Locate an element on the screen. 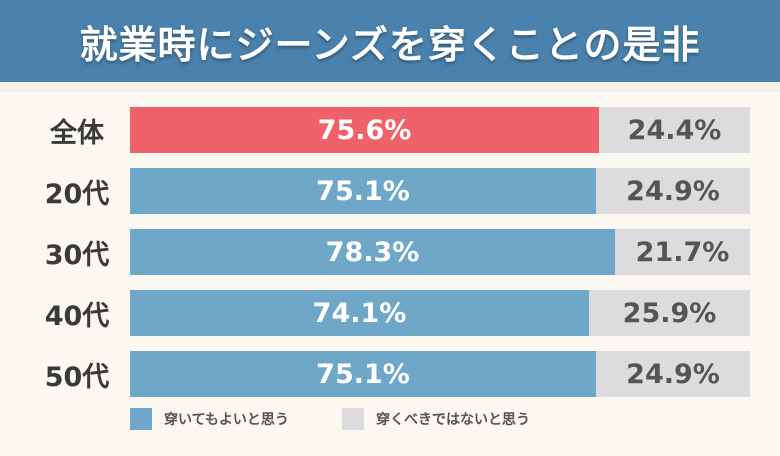 The image size is (780, 456). data-label-yes: 74.1% is located at coordinates (359, 313).